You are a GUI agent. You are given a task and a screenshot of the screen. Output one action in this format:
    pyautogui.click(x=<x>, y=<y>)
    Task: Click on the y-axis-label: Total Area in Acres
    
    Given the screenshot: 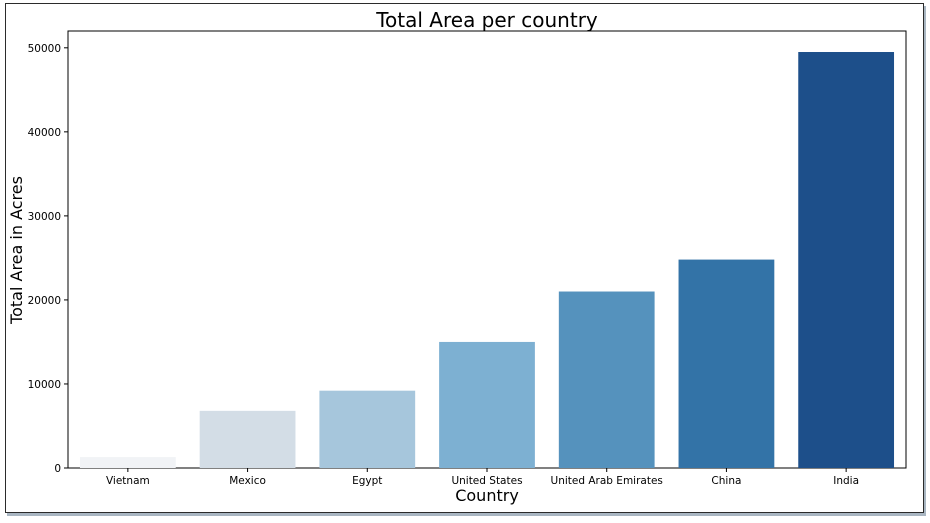 What is the action you would take?
    pyautogui.click(x=16, y=250)
    